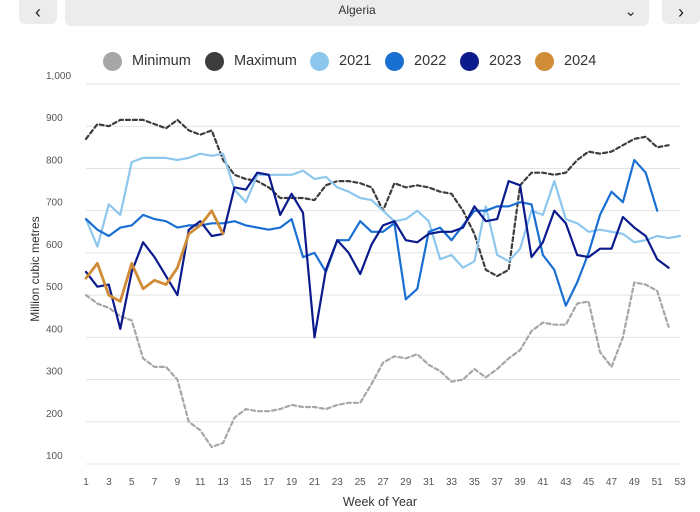 The image size is (700, 512). What do you see at coordinates (58, 76) in the screenshot?
I see `y-tick-label: 1,000` at bounding box center [58, 76].